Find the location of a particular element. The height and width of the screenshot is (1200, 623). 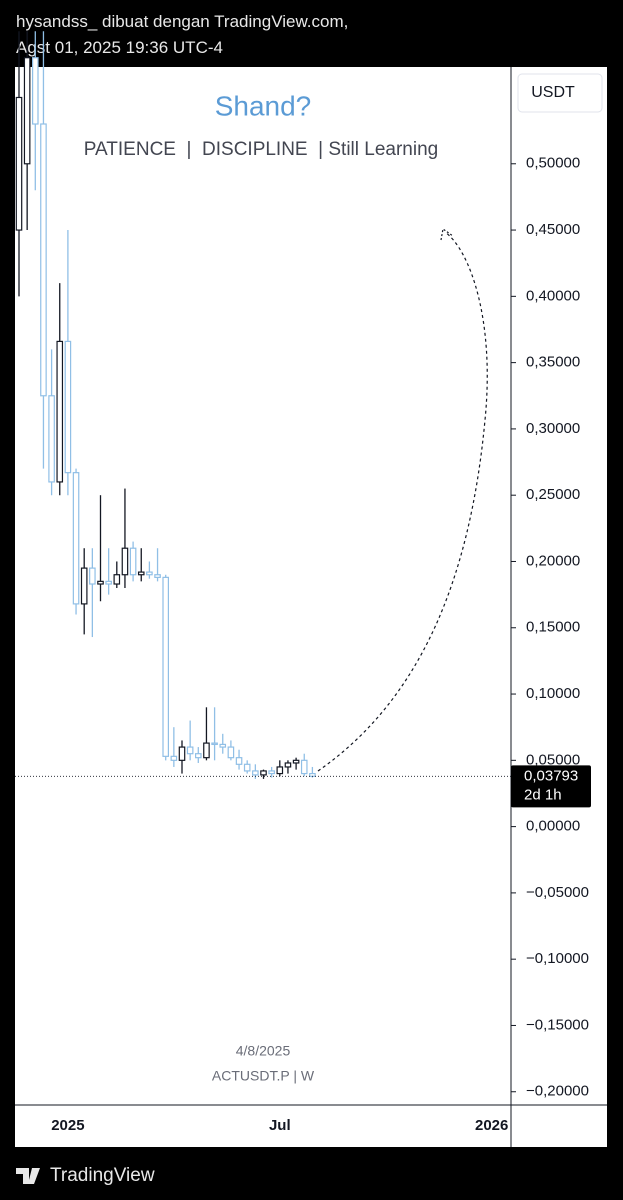

unit-button is located at coordinates (560, 93).